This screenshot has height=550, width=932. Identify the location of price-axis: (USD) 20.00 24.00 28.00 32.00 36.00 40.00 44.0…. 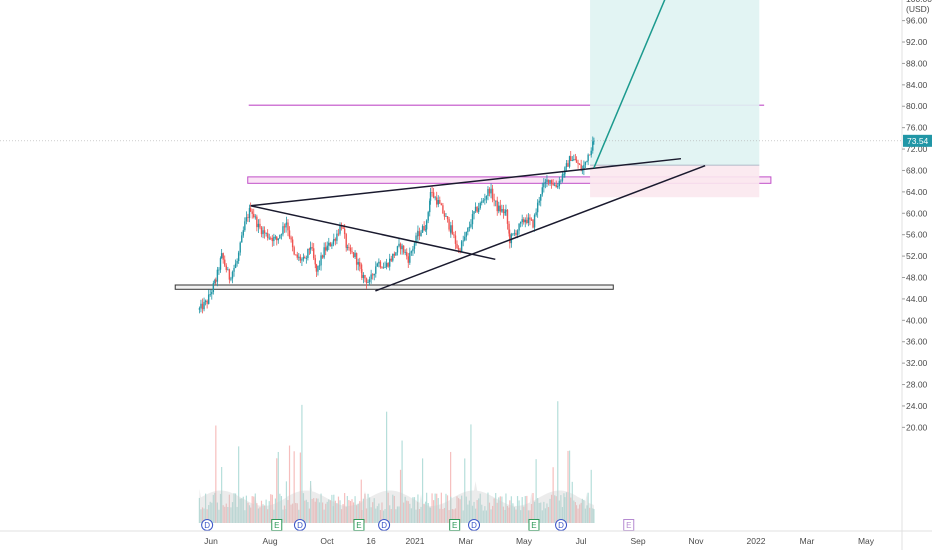
(917, 216).